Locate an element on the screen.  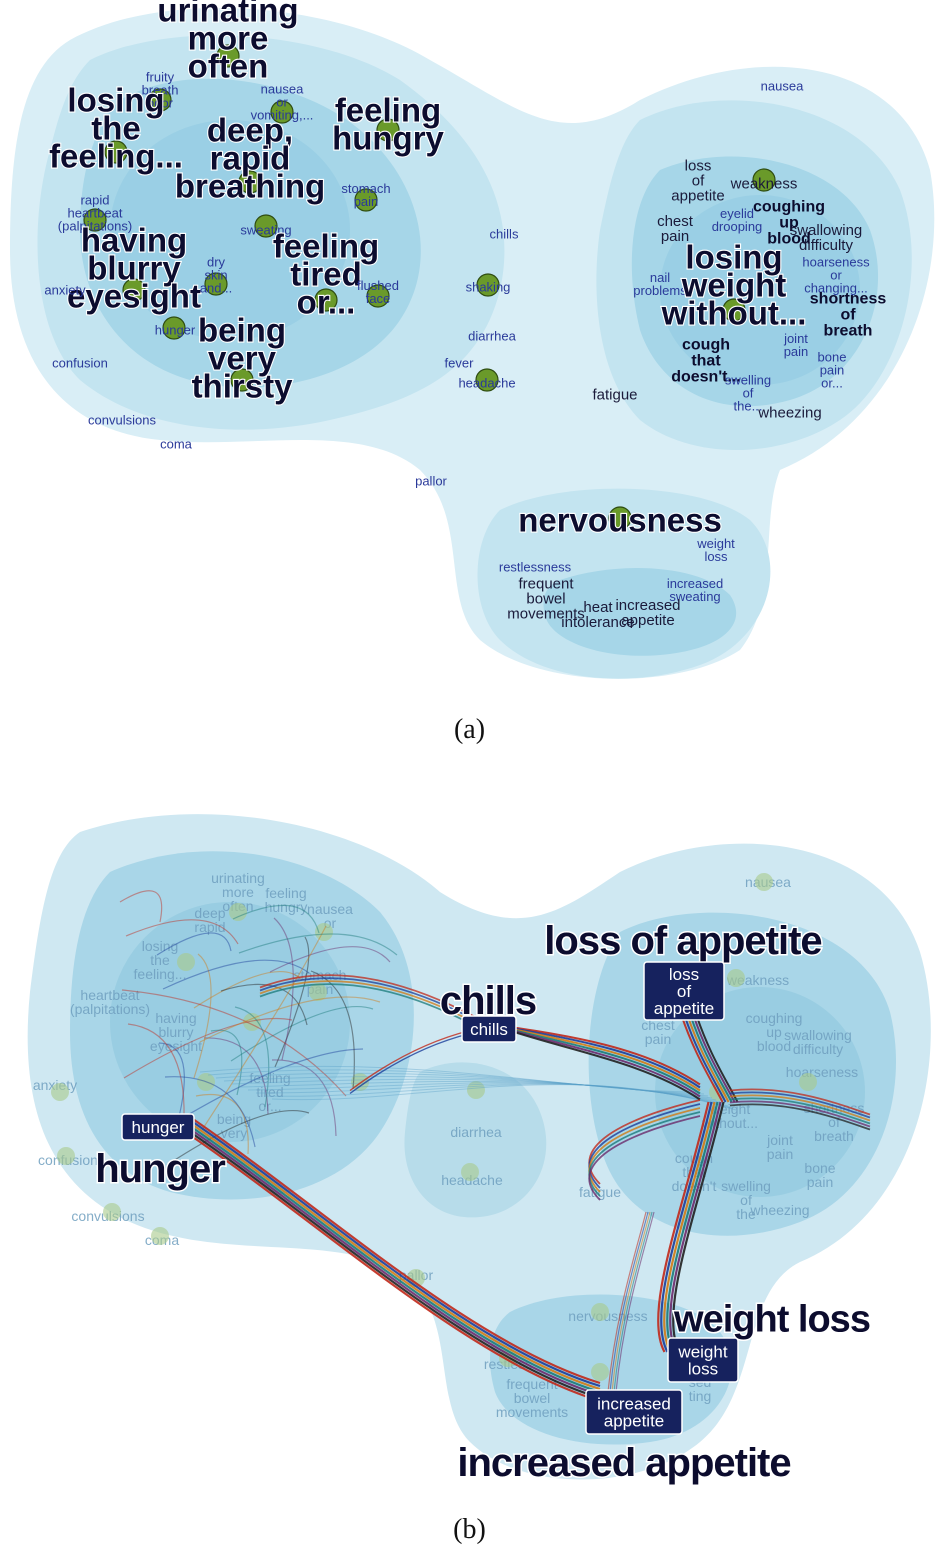
faded-label-heartbeat: heartbeat (palpitations) is located at coordinates (110, 1002).